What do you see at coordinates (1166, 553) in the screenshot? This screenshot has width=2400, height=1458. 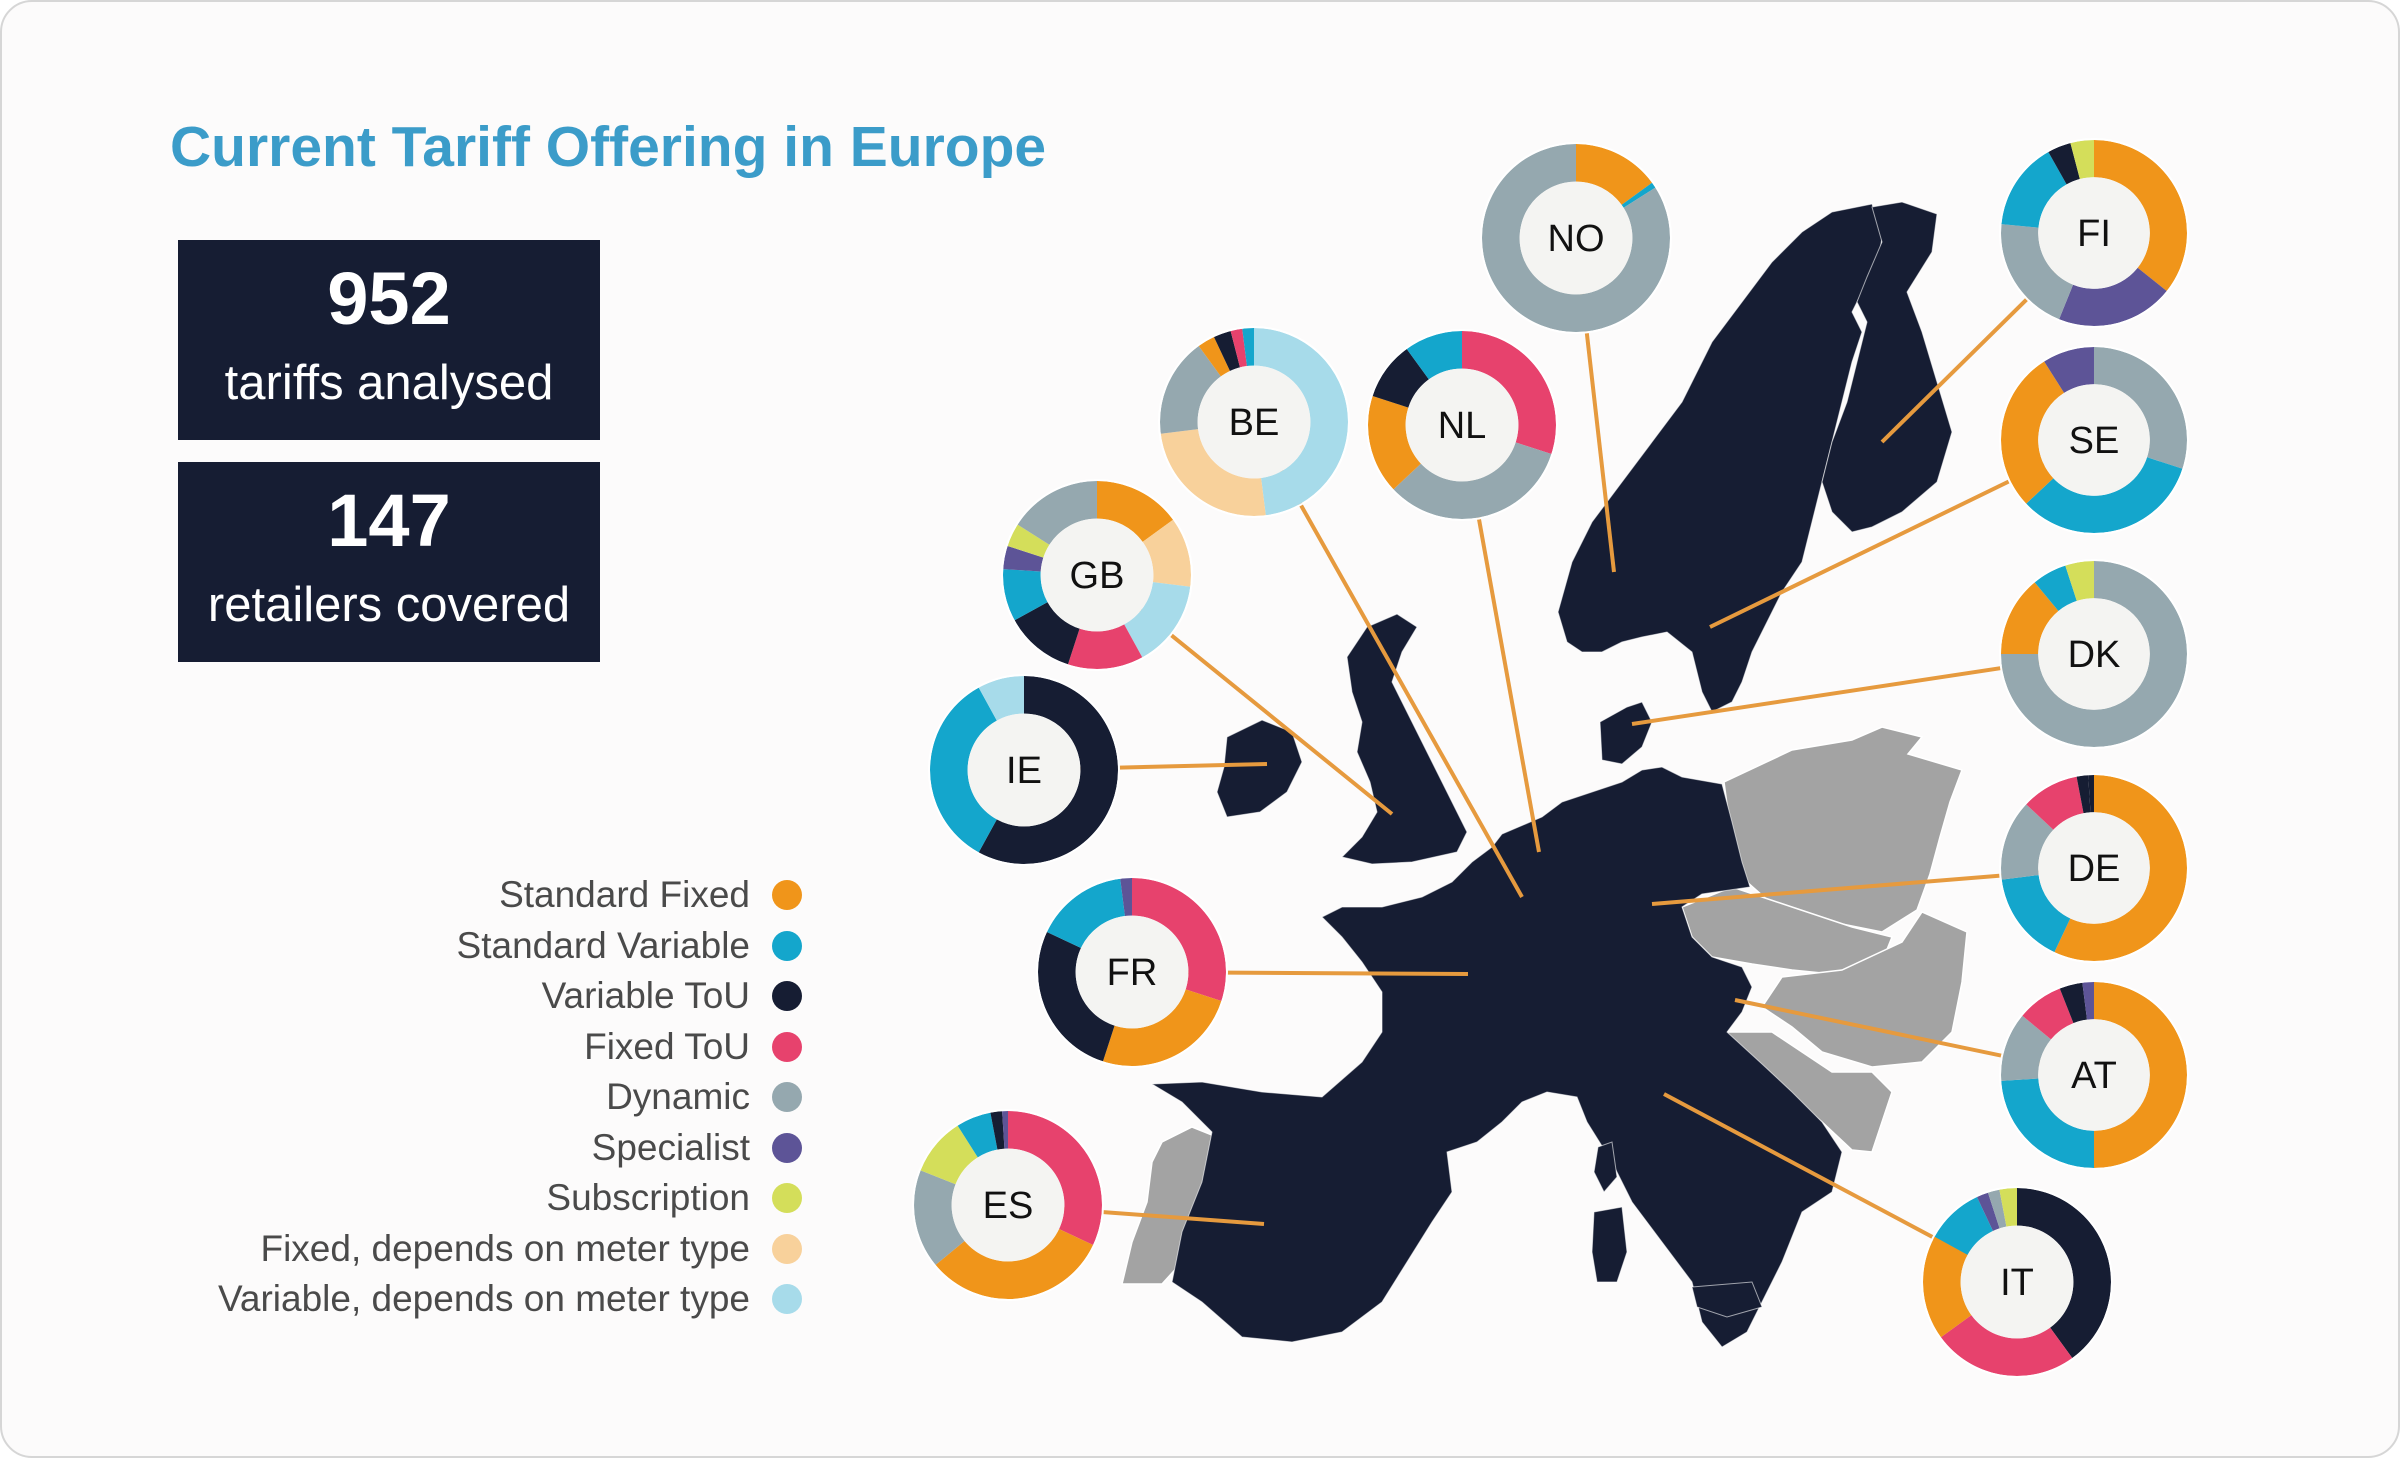 I see `donut-slice-fixed-meter` at bounding box center [1166, 553].